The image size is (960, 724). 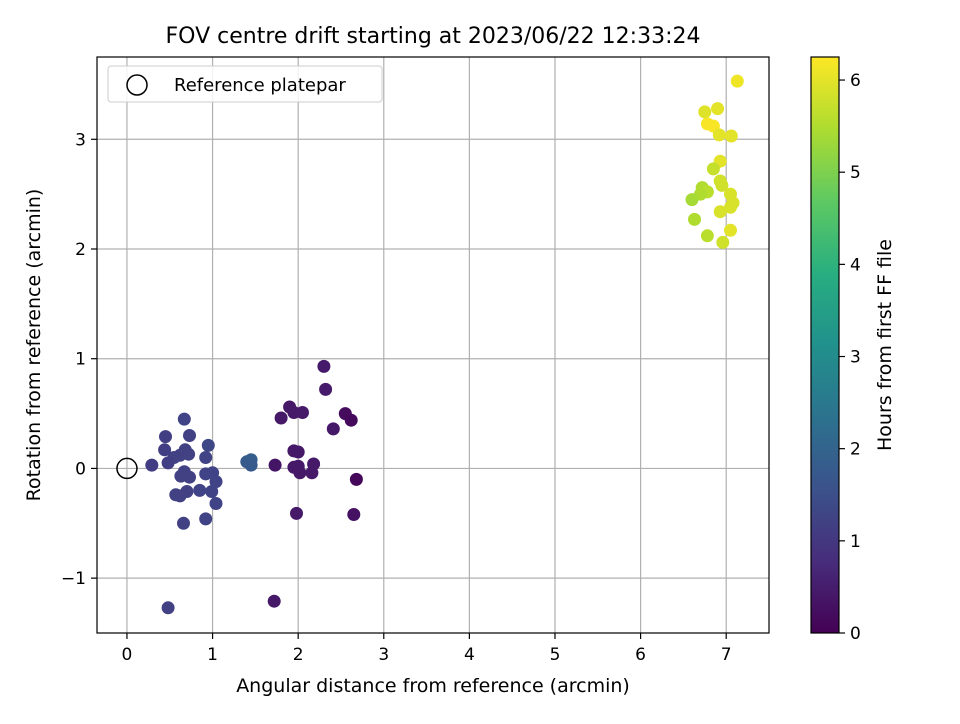 What do you see at coordinates (855, 173) in the screenshot?
I see `colorbar-tick-label: 5` at bounding box center [855, 173].